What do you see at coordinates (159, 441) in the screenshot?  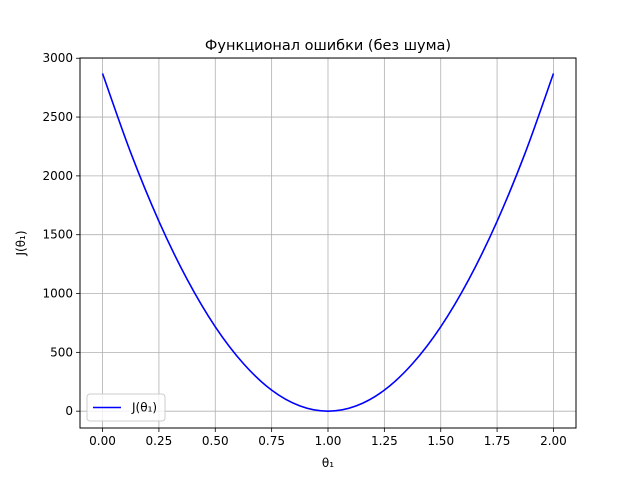 I see `x-tick-label: 0.25` at bounding box center [159, 441].